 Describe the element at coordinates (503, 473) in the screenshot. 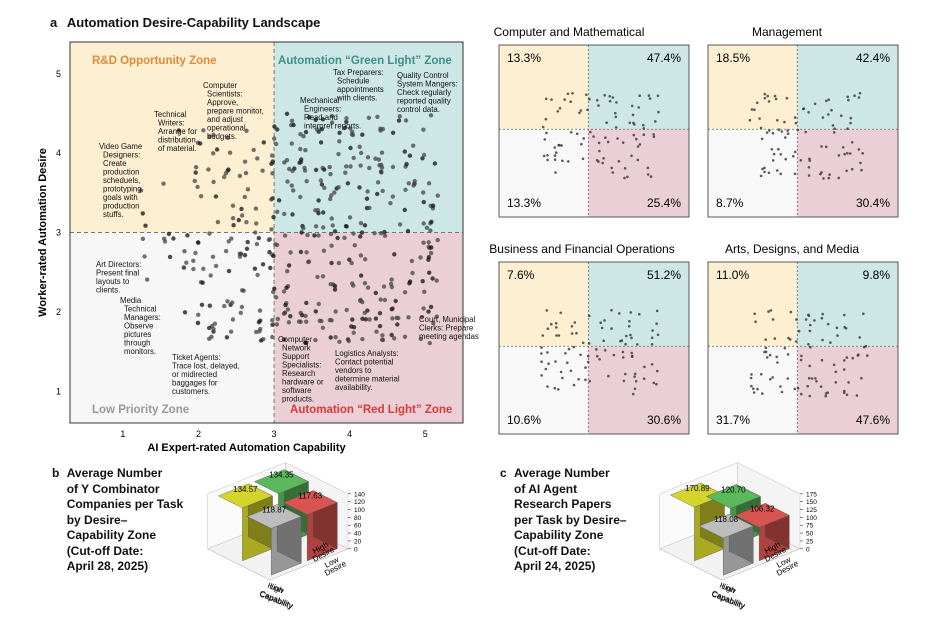

I see `panel-c-letter: c` at that location.